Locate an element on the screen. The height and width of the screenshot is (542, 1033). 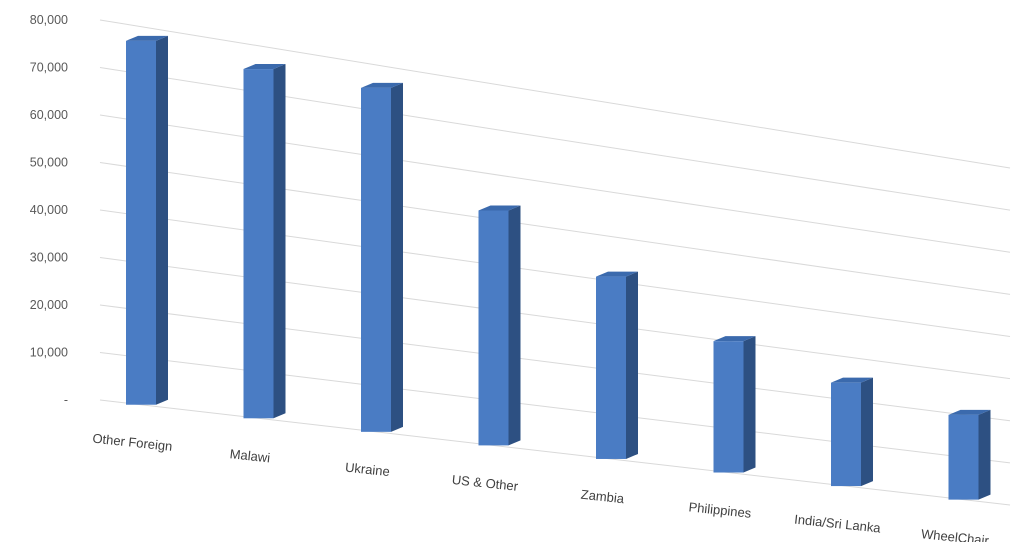
y-tick-label: 40,000 is located at coordinates (49, 210).